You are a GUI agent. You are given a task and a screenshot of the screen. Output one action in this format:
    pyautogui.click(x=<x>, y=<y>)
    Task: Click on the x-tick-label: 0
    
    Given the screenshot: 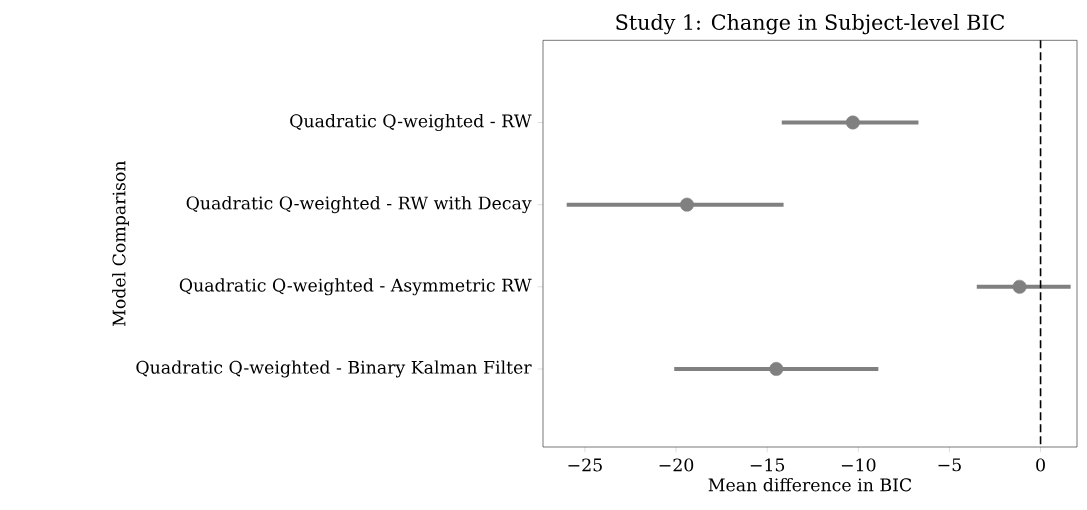 What is the action you would take?
    pyautogui.click(x=1040, y=465)
    